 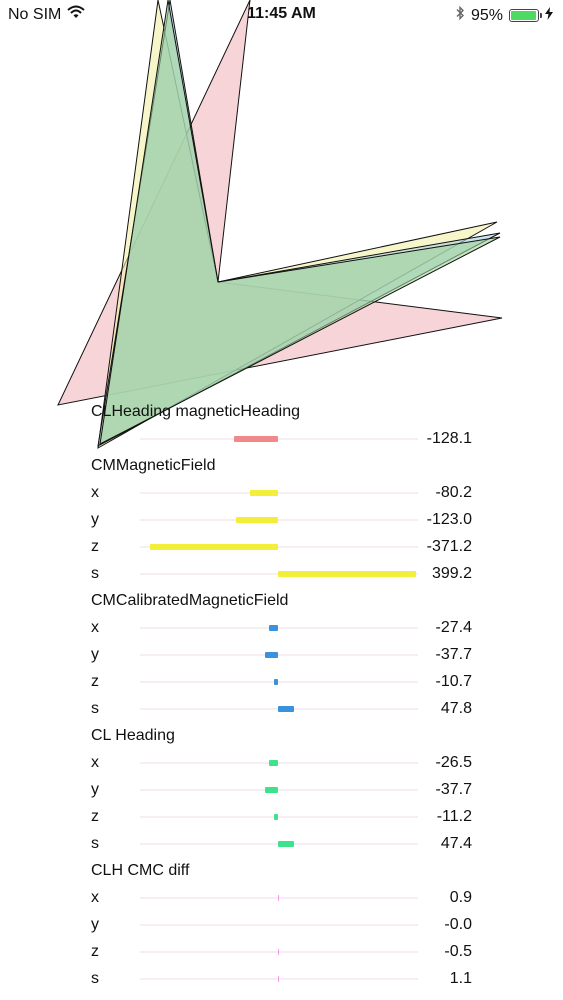 What do you see at coordinates (449, 546) in the screenshot?
I see `value-readout: -371.2` at bounding box center [449, 546].